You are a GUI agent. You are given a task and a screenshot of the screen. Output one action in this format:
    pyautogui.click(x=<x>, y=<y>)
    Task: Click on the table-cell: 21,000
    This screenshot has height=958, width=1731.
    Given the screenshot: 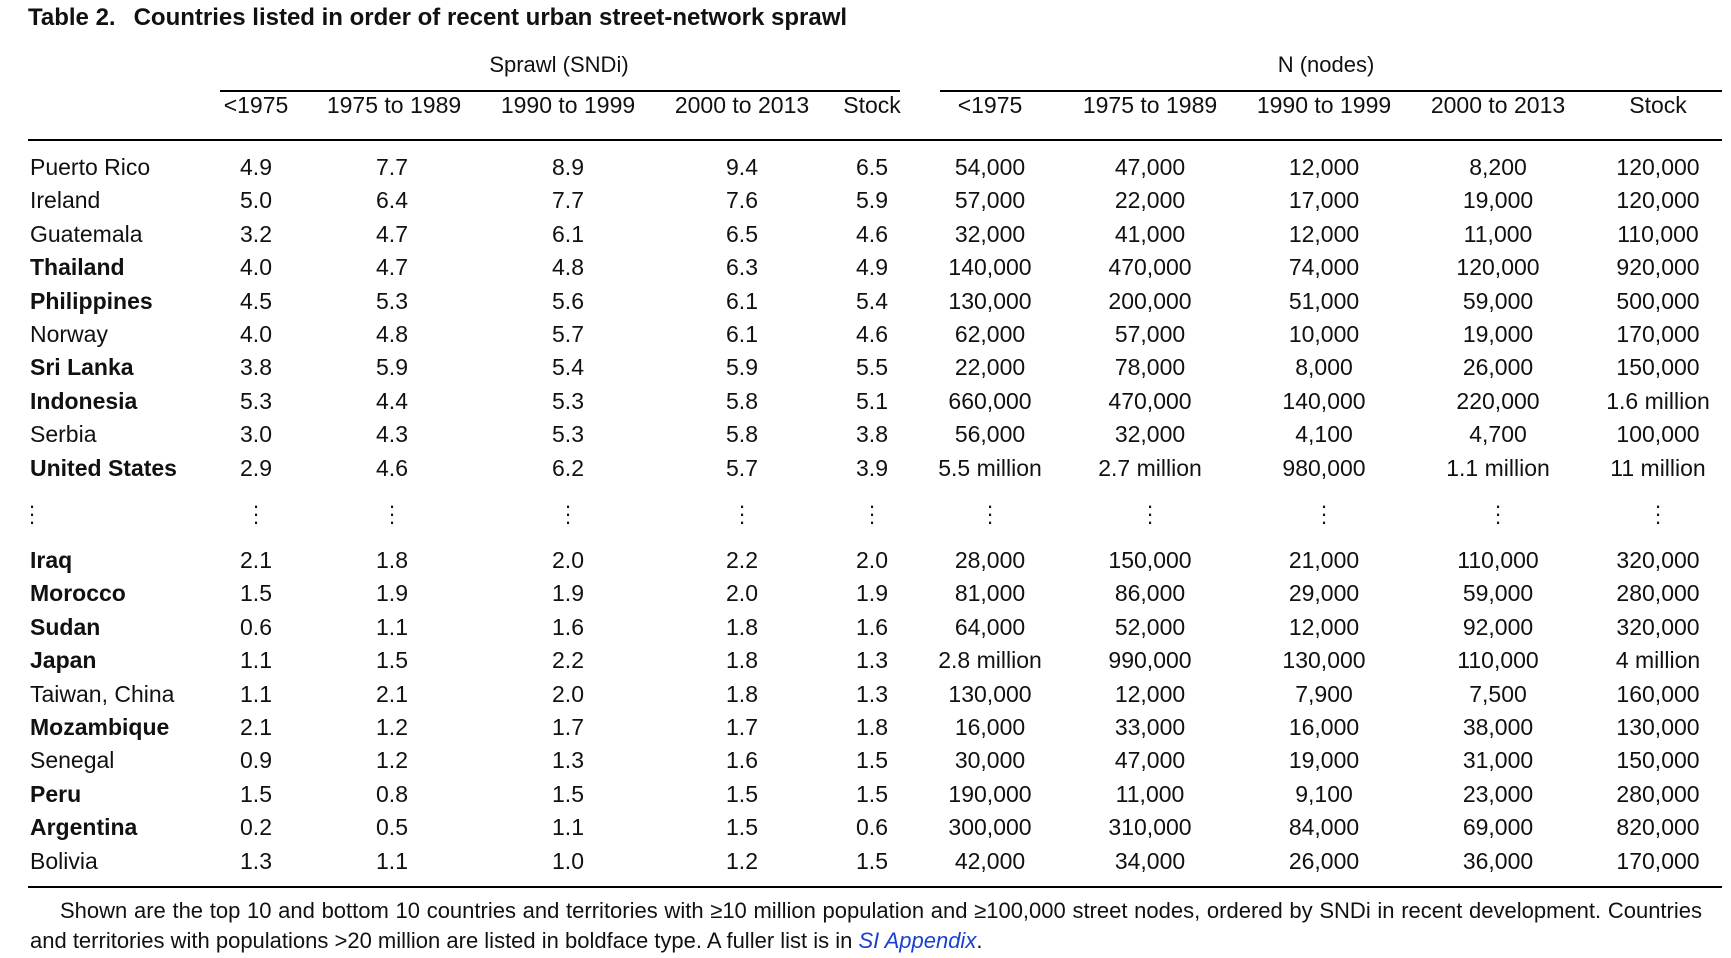 What is the action you would take?
    pyautogui.click(x=1324, y=560)
    